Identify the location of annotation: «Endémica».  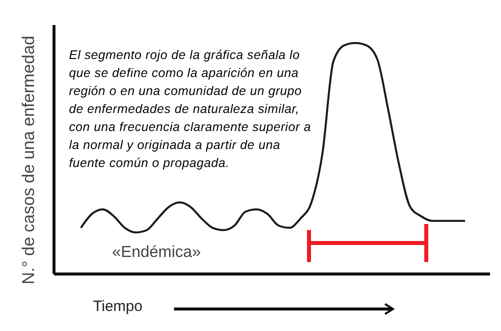
(156, 253).